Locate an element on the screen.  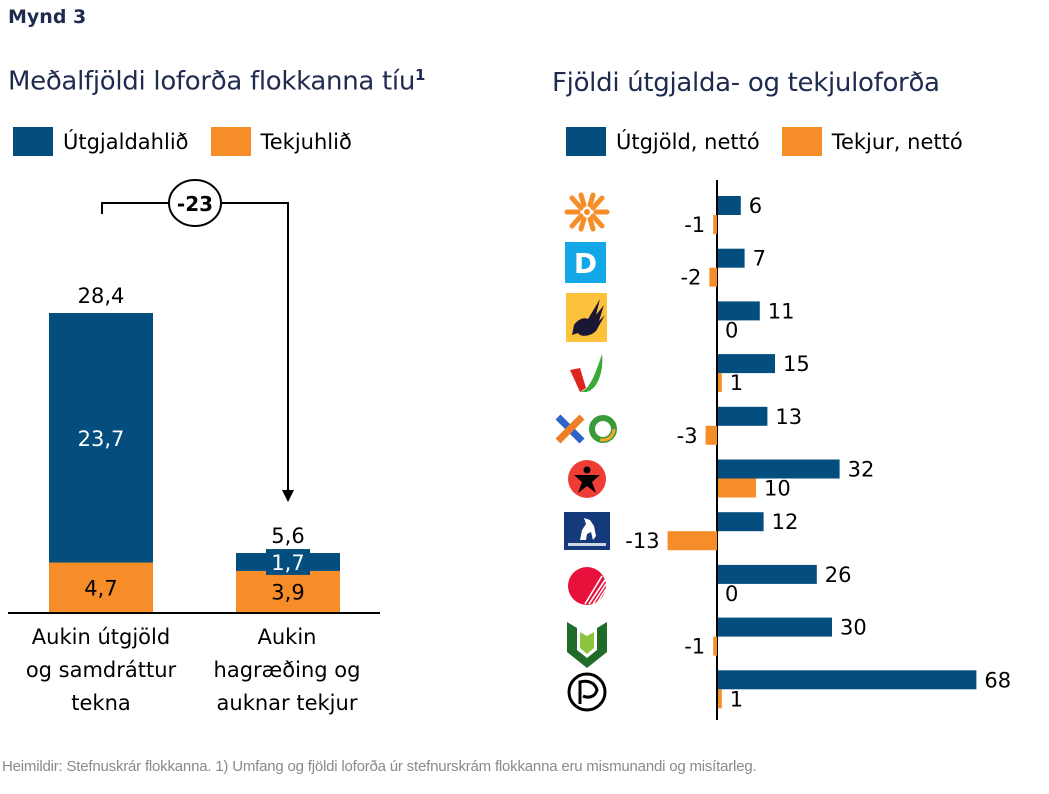
category-label-line: auknar tekjur is located at coordinates (287, 703).